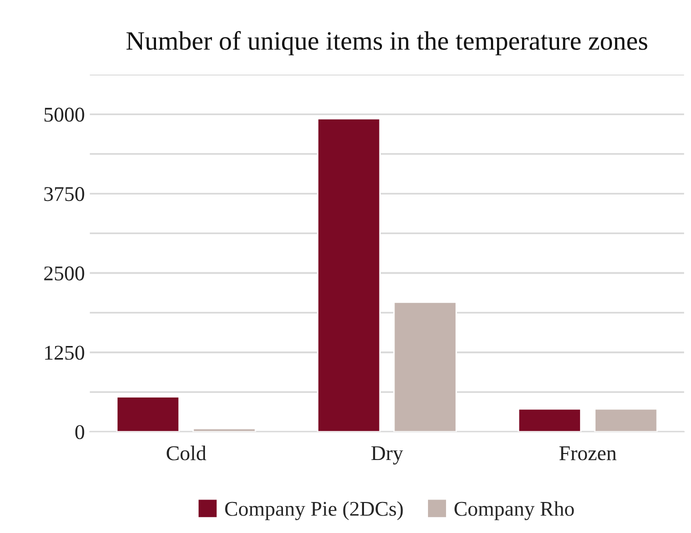 Image resolution: width=691 pixels, height=533 pixels. What do you see at coordinates (387, 455) in the screenshot?
I see `x-tick-label: Dry` at bounding box center [387, 455].